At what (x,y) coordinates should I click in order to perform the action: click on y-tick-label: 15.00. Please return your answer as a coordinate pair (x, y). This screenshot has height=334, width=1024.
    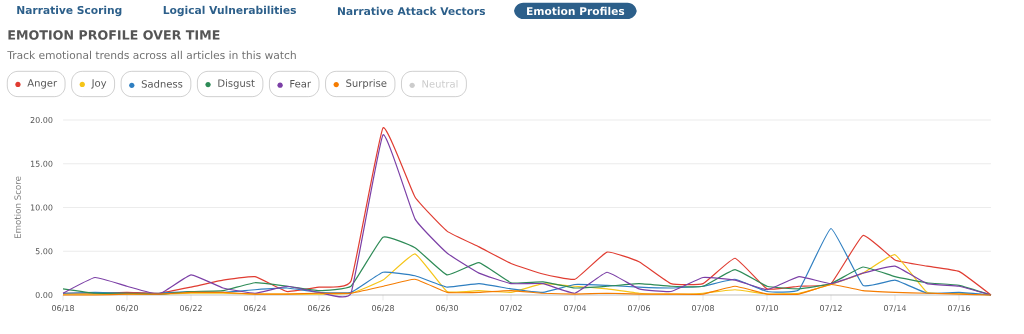
    Looking at the image, I should click on (41, 163).